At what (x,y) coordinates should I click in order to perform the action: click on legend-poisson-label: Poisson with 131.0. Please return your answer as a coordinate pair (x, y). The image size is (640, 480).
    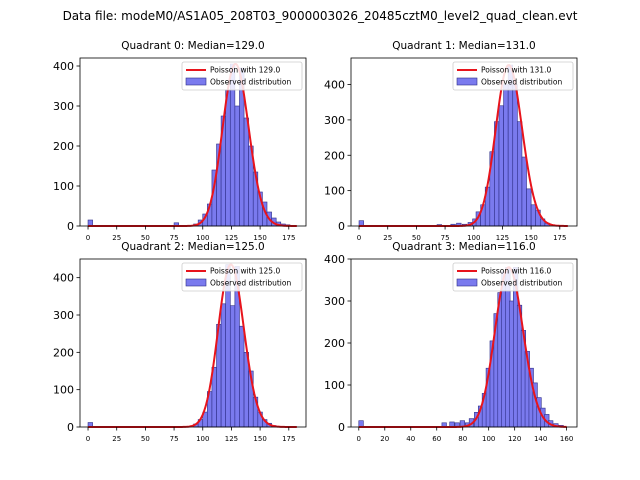
    Looking at the image, I should click on (516, 70).